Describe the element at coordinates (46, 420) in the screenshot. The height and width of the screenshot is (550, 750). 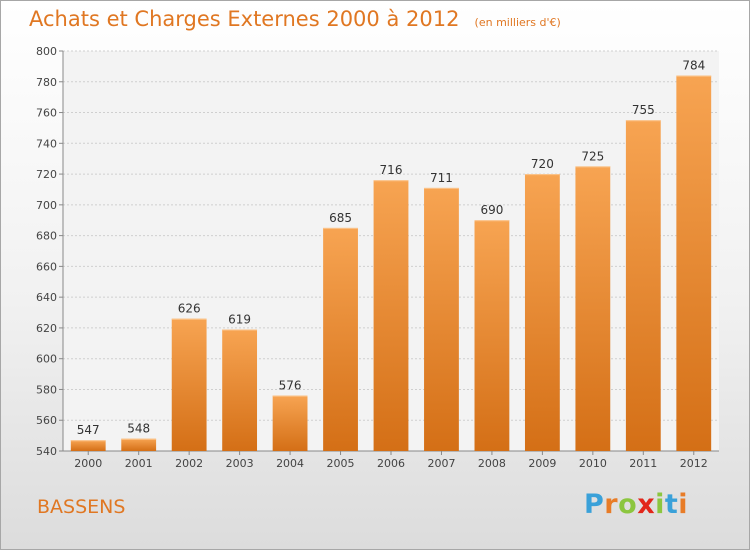
I see `y-tick-label: 560` at that location.